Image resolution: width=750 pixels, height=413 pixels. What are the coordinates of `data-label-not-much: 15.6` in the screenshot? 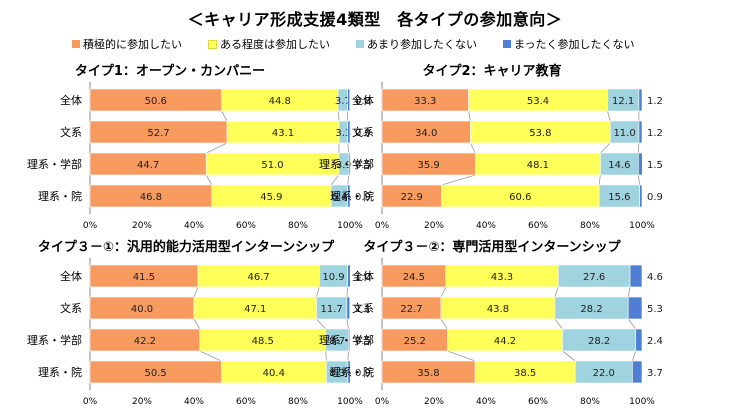 It's located at (619, 197).